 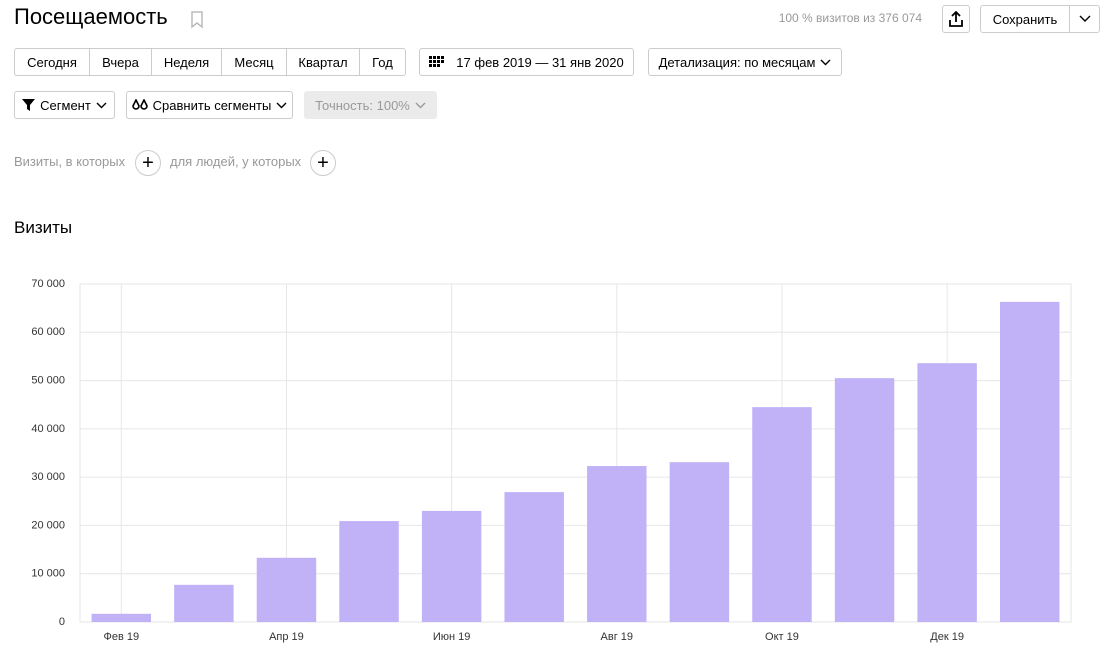 What do you see at coordinates (62, 622) in the screenshot?
I see `y-tick-label: 0` at bounding box center [62, 622].